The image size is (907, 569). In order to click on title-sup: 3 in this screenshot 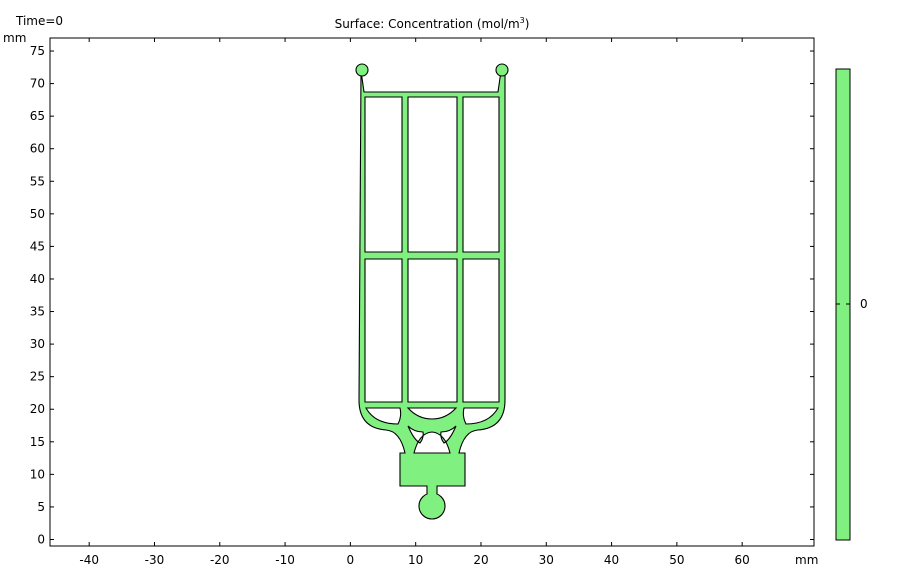, I will do `click(522, 20)`.